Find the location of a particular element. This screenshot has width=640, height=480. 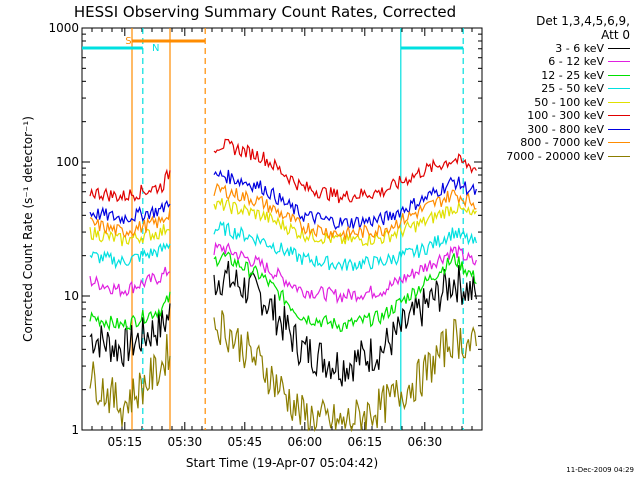

legend-header-line1: Det 1,3,4,5,6,9, is located at coordinates (583, 21).